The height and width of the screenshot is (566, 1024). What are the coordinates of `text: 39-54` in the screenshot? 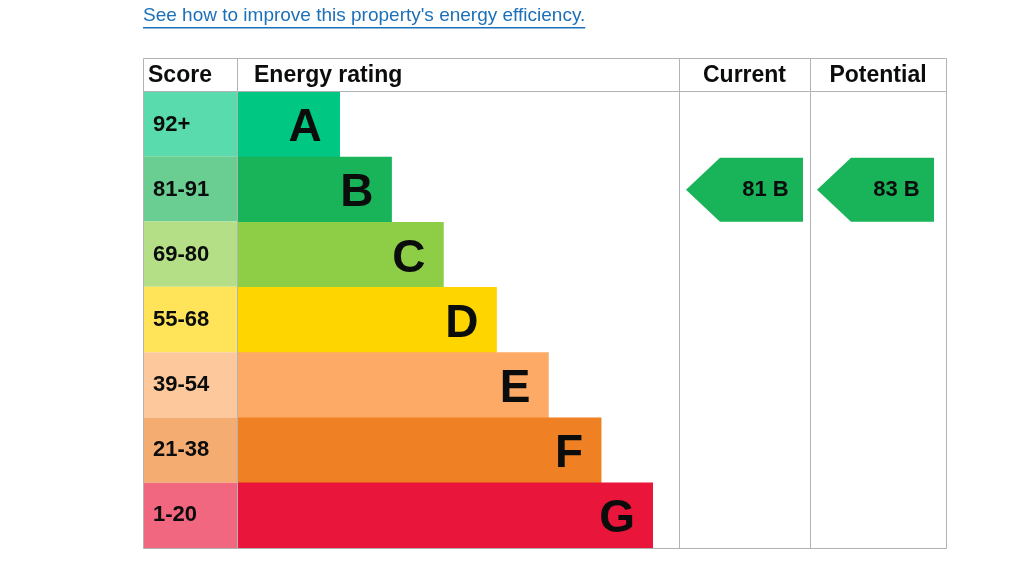 It's located at (182, 384).